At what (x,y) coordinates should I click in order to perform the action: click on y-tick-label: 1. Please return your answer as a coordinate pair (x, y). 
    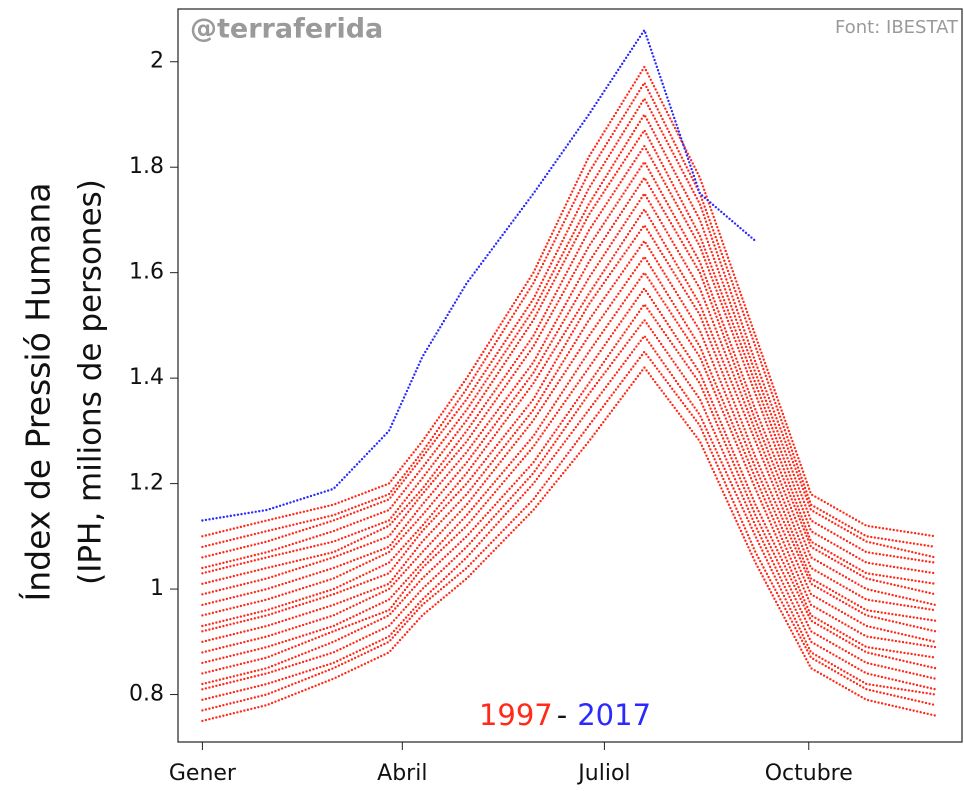
    Looking at the image, I should click on (157, 588).